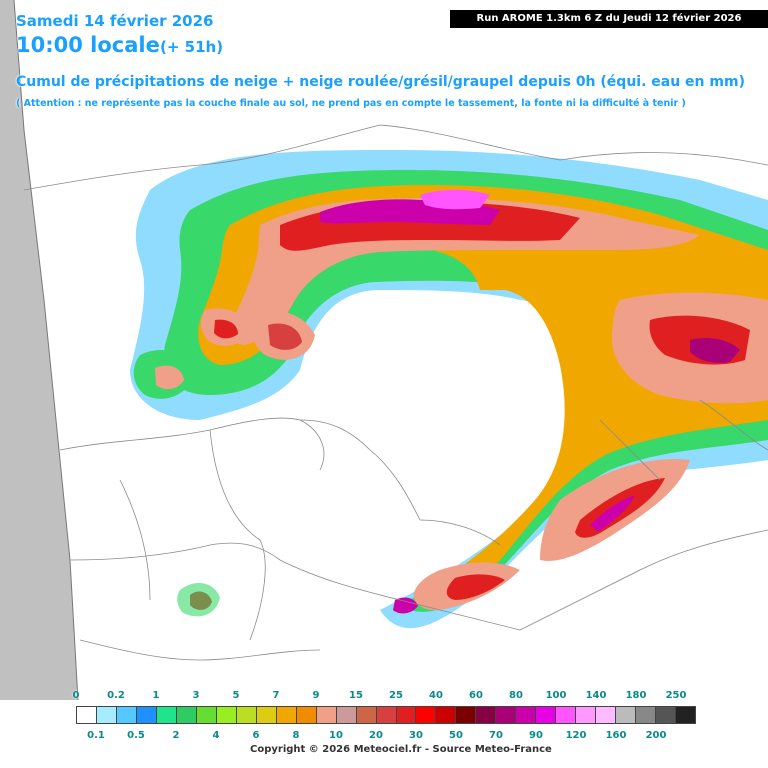 This screenshot has width=768, height=768. Describe the element at coordinates (176, 735) in the screenshot. I see `legend-lower-label: 2` at that location.